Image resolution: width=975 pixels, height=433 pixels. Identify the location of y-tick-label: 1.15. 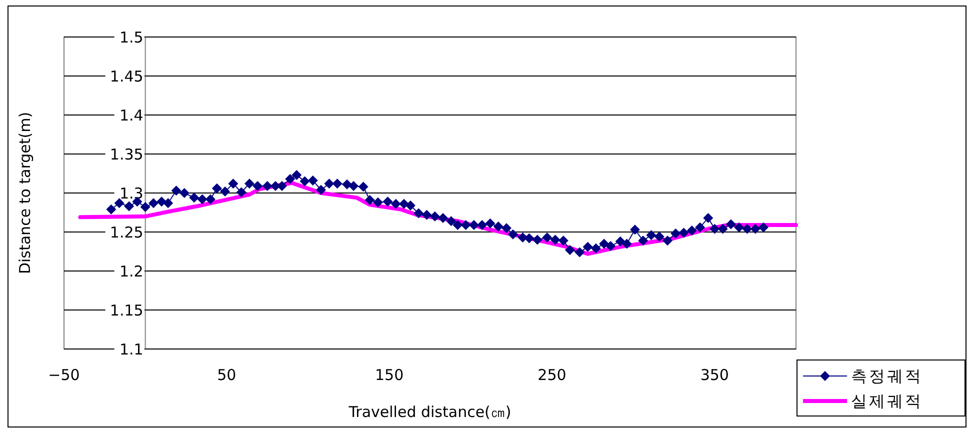
(127, 310).